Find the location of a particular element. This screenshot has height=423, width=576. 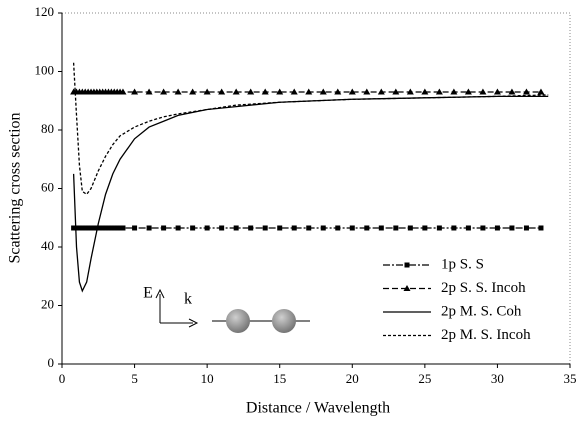

y-tick-label: 80 is located at coordinates (47, 128).